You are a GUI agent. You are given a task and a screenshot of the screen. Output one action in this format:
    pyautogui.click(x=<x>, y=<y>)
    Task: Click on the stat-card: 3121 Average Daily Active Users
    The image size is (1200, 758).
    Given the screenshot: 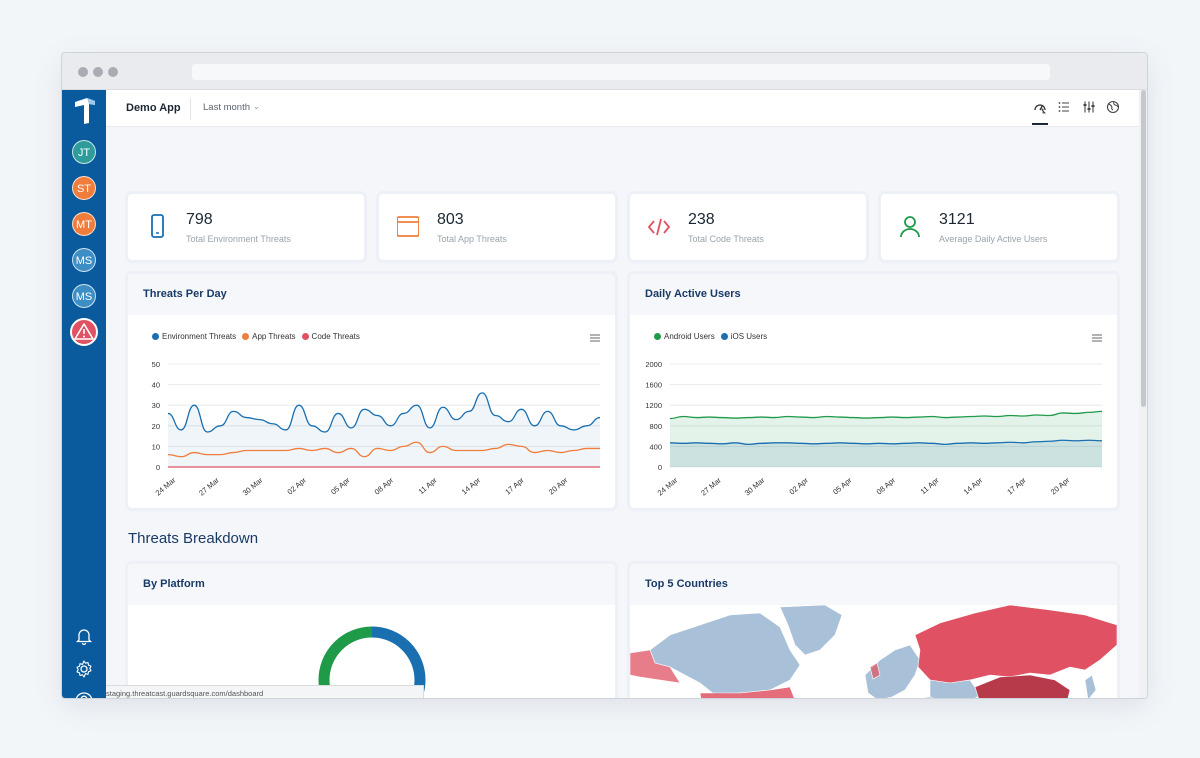 What is the action you would take?
    pyautogui.click(x=999, y=227)
    